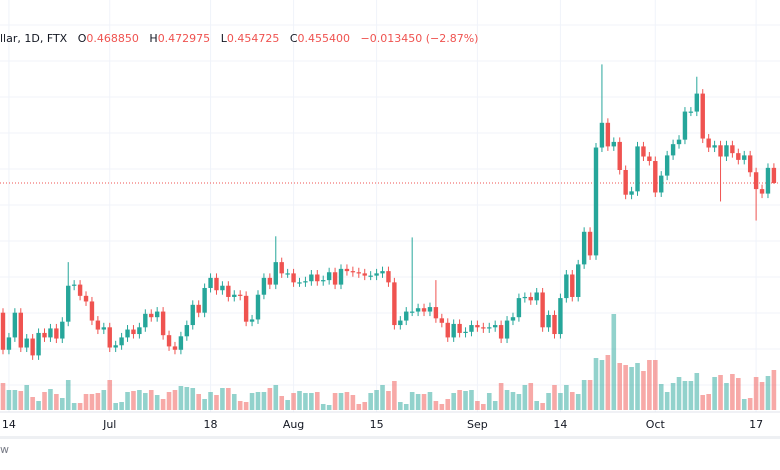  Describe the element at coordinates (153, 38) in the screenshot. I see `high-label: H` at that location.